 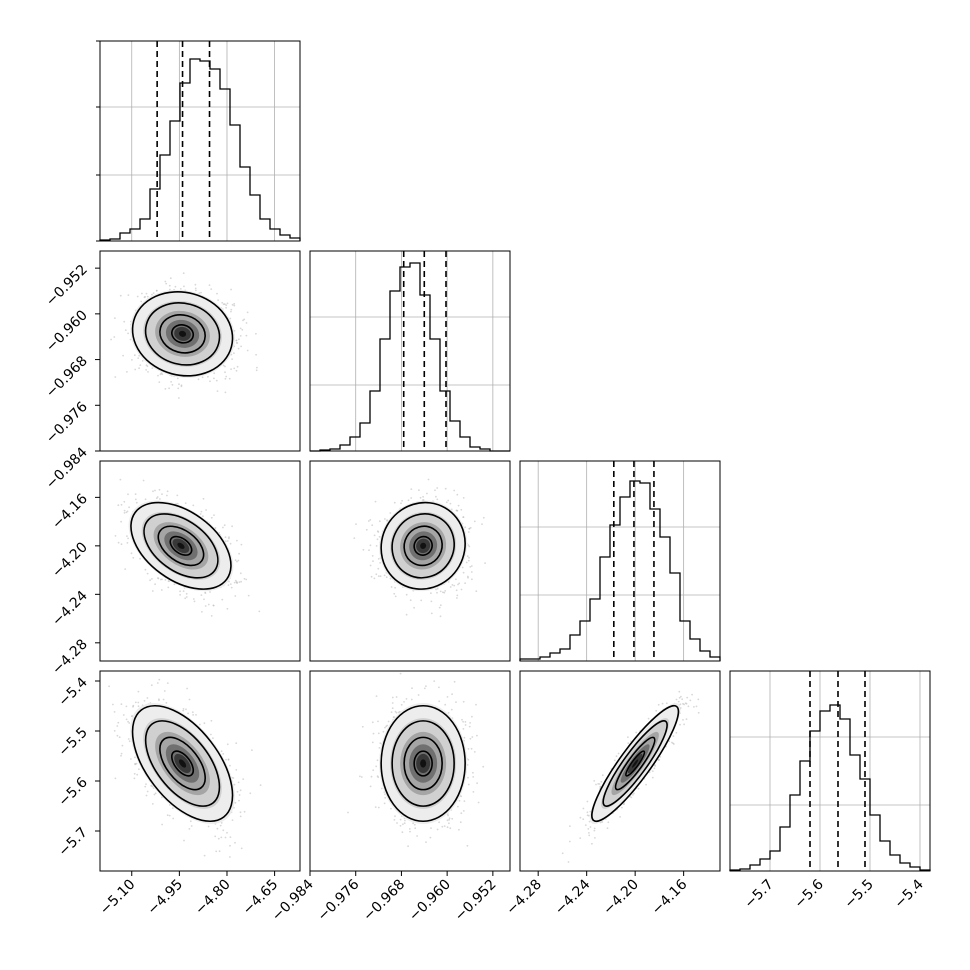 I want to click on panel-background, so click(x=410, y=351).